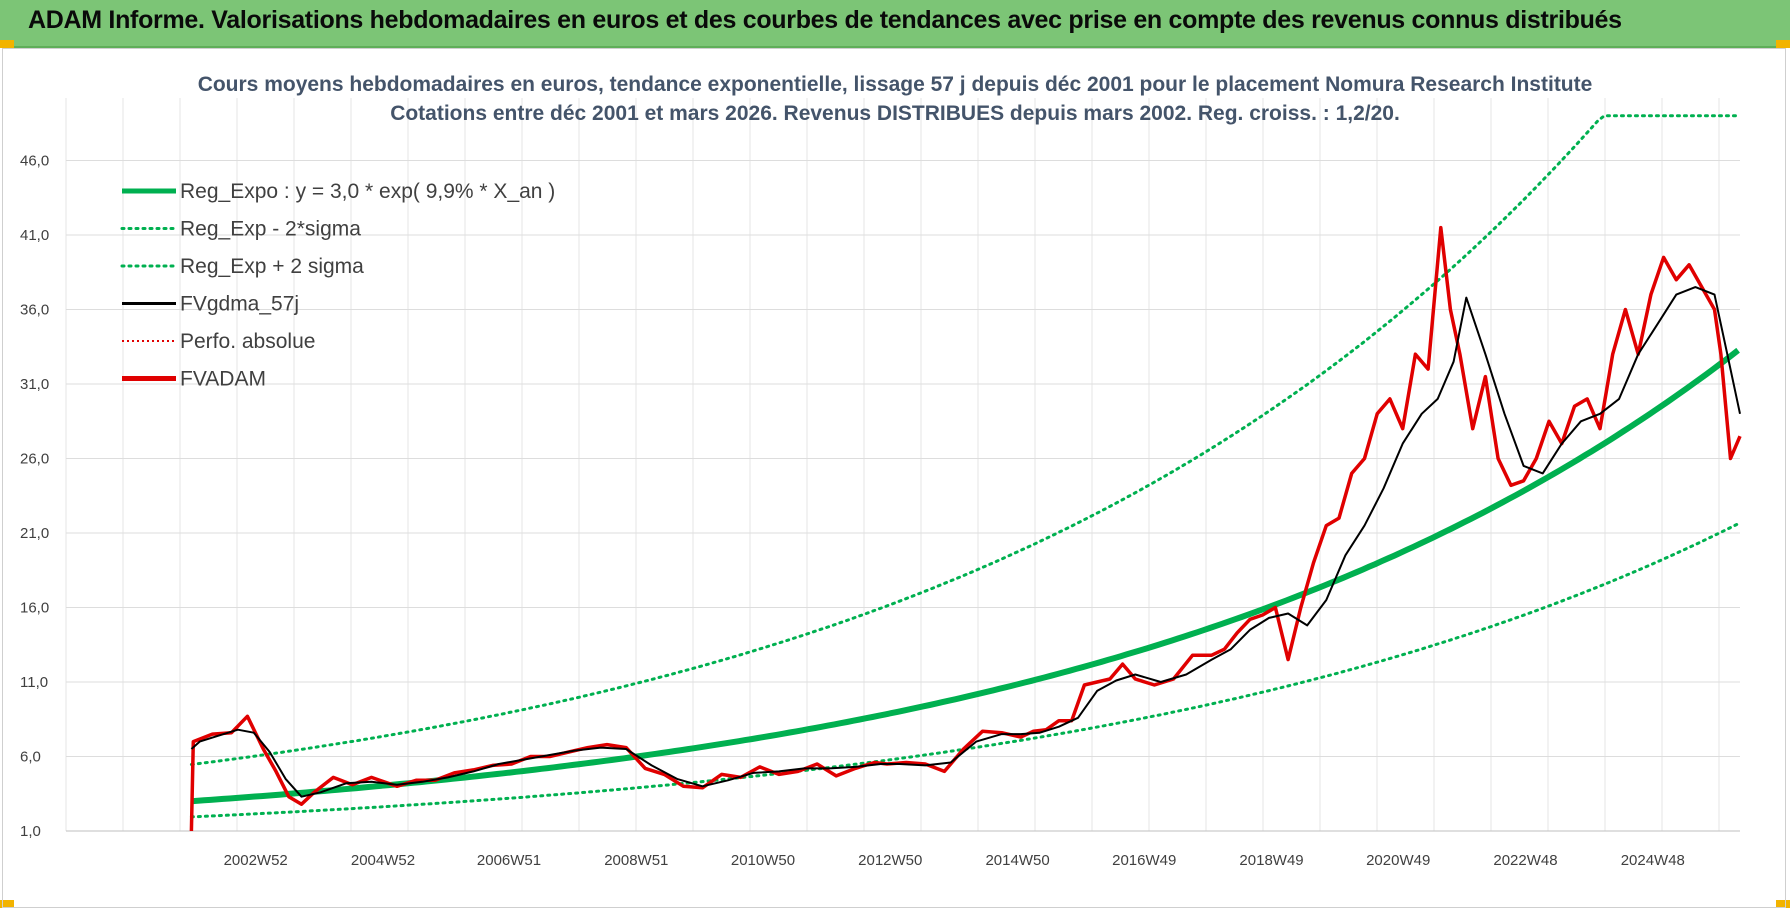 Image resolution: width=1790 pixels, height=912 pixels. What do you see at coordinates (367, 191) in the screenshot?
I see `legend-label: Reg_Expo : y = 3,0 * exp( 9,9% * X_an )` at bounding box center [367, 191].